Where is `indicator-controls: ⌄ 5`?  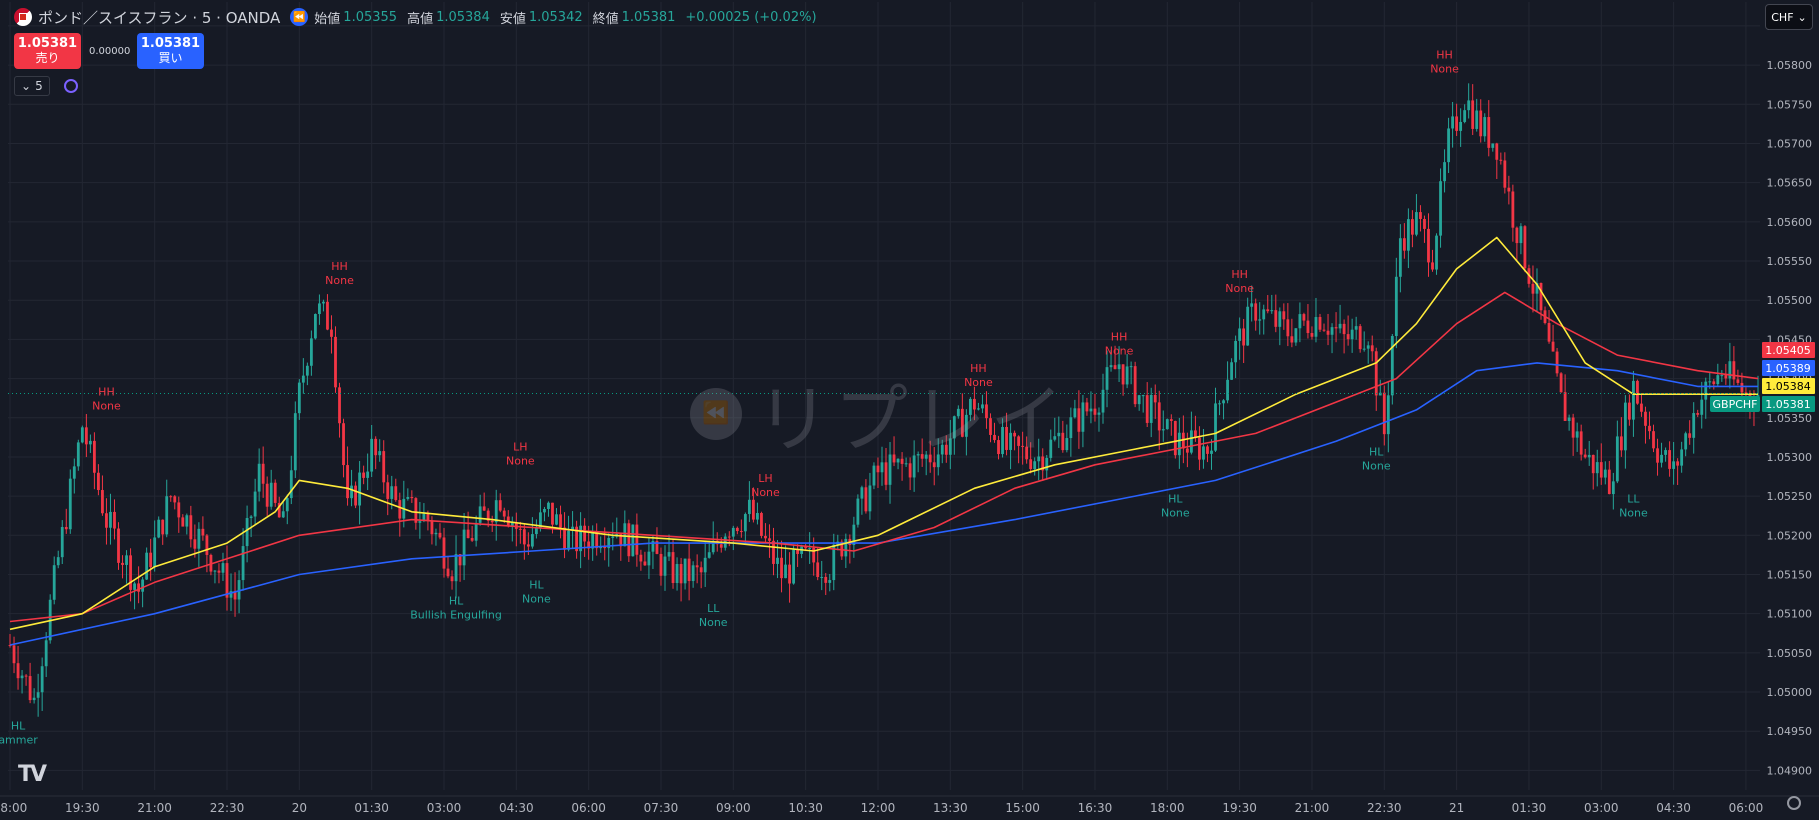 indicator-controls: ⌄ 5 is located at coordinates (46, 86).